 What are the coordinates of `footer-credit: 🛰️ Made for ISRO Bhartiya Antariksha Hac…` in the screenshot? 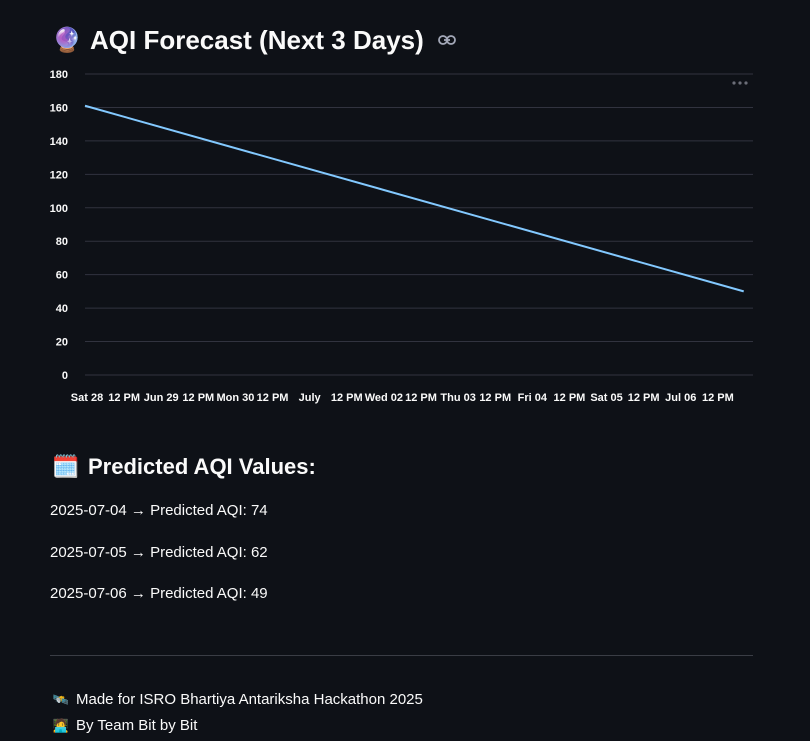 It's located at (237, 699).